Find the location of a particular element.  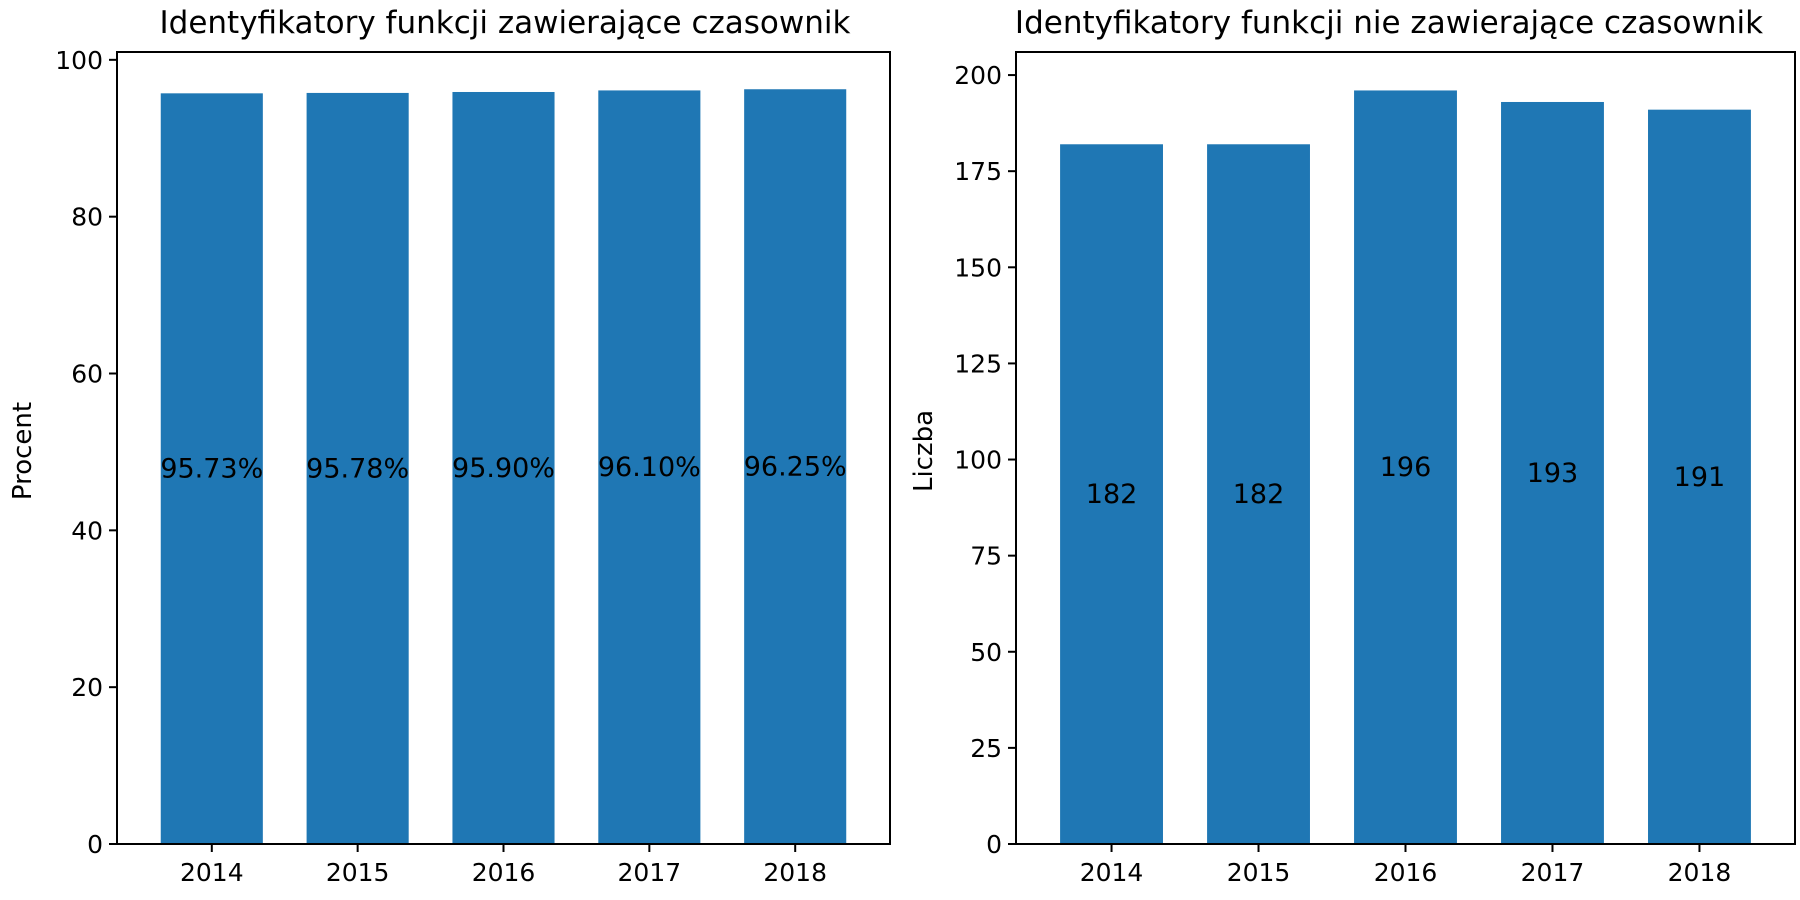

y-tick-label: 80 is located at coordinates (87, 217).